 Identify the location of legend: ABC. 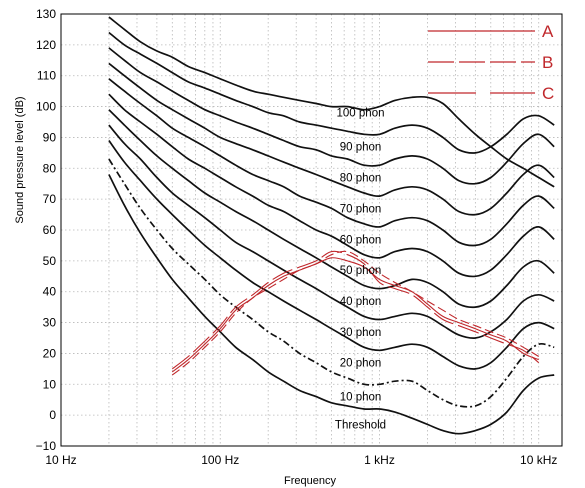
(491, 62).